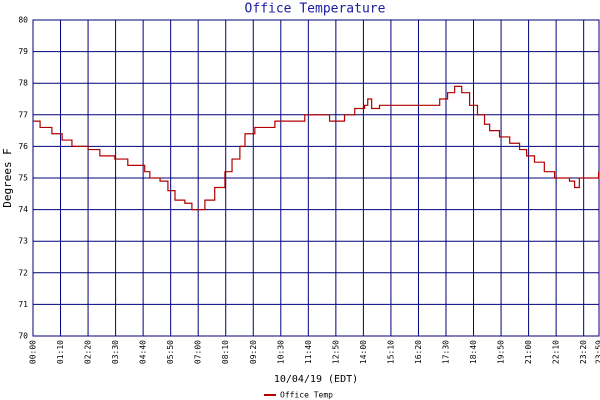  Describe the element at coordinates (445, 352) in the screenshot. I see `x-tick-label: 17:30` at that location.